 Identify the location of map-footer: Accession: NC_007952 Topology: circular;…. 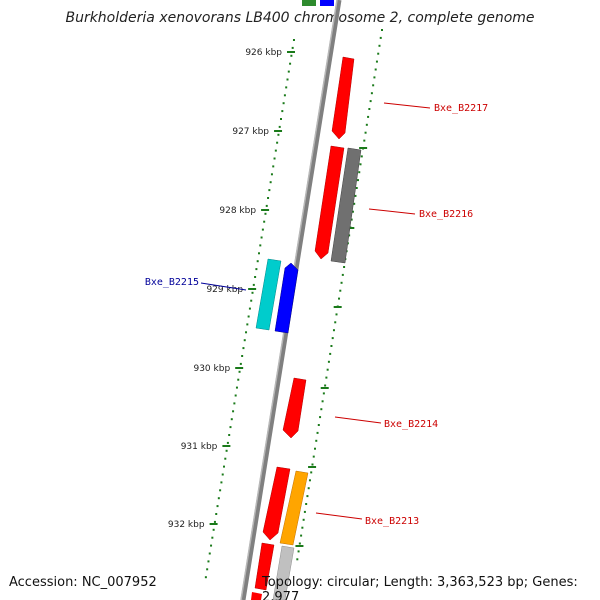
(300, 585).